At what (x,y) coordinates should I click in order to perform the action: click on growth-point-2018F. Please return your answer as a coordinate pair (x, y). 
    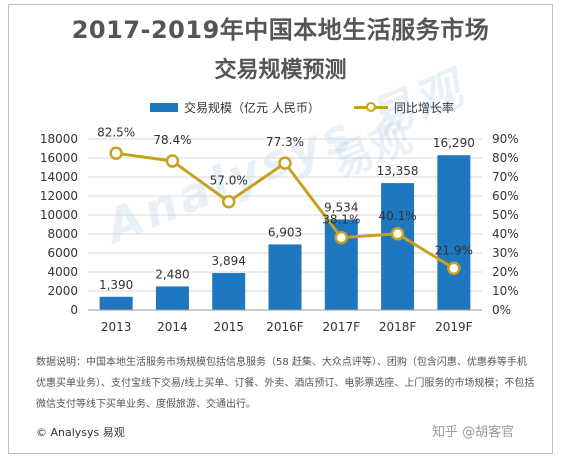
    Looking at the image, I should click on (397, 234).